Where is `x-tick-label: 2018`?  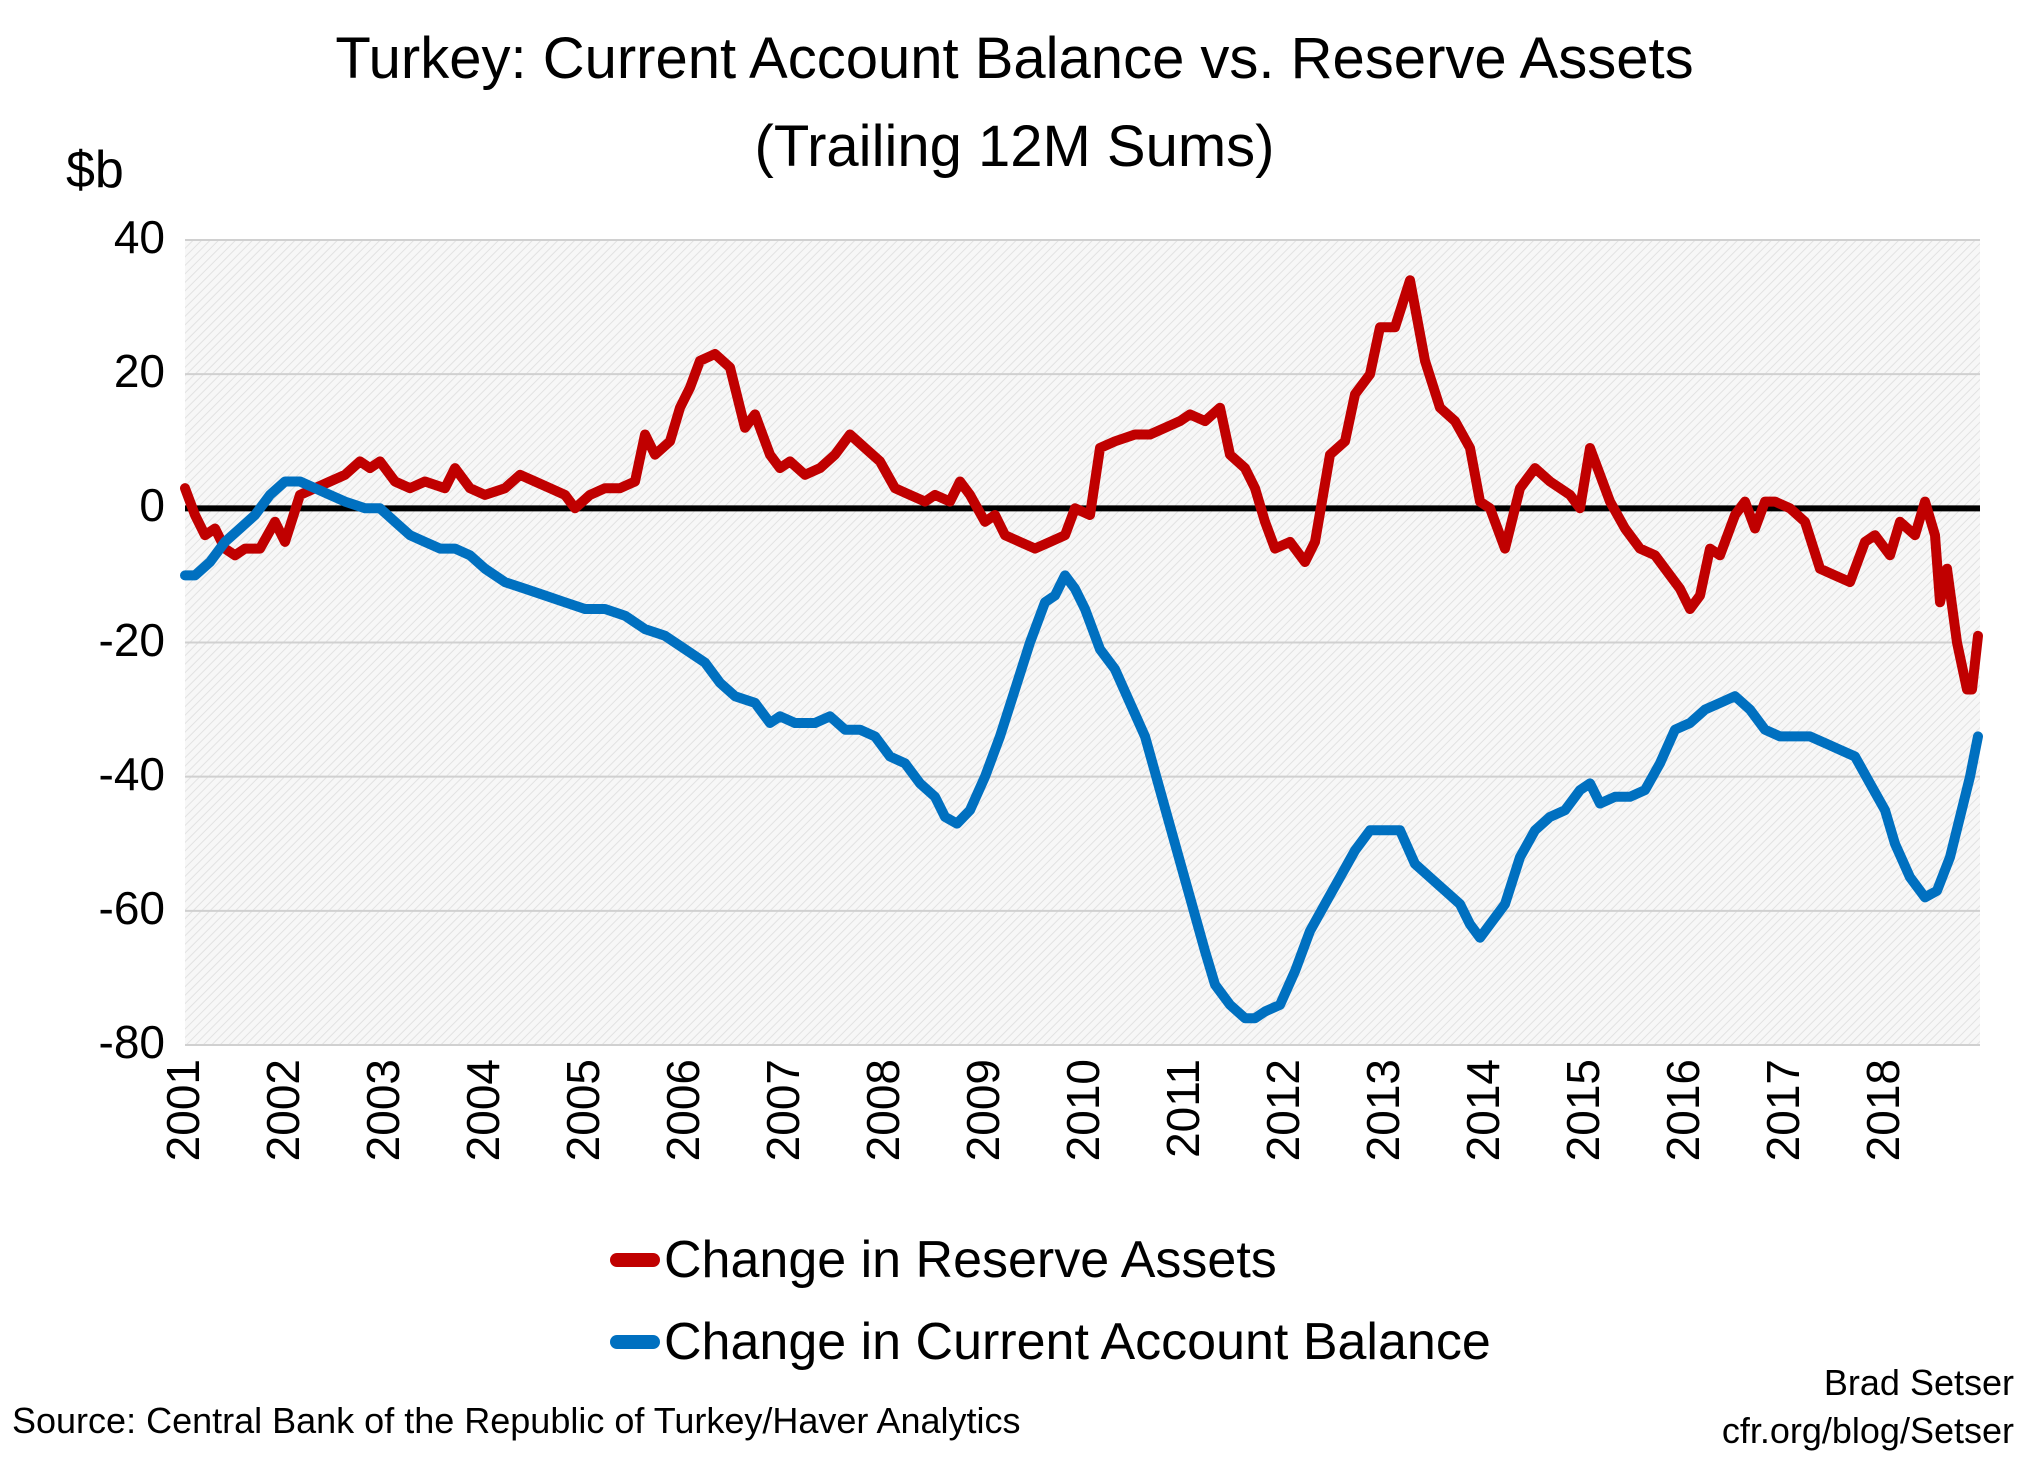 x-tick-label: 2018 is located at coordinates (1883, 1110).